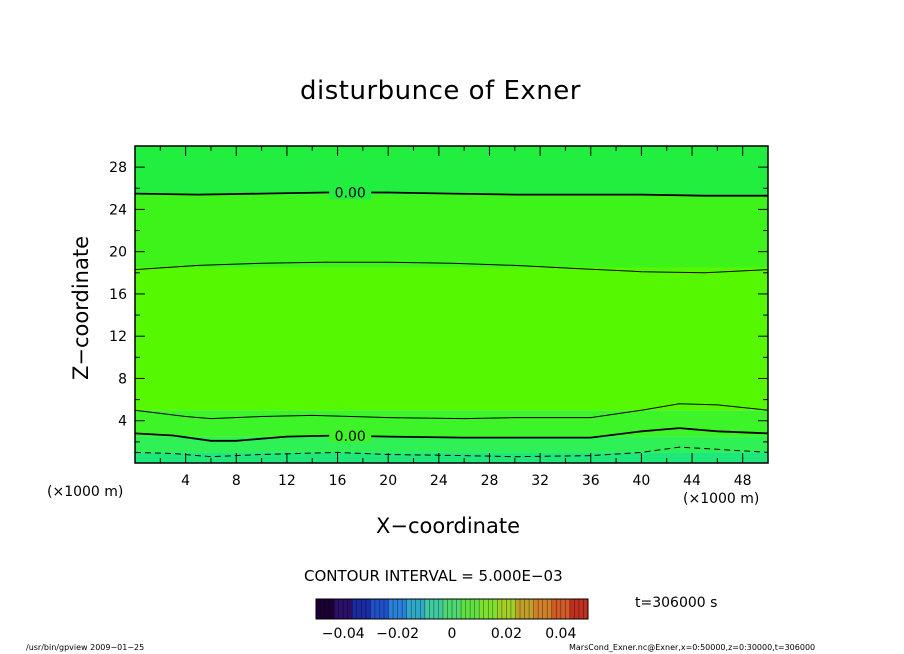 The width and height of the screenshot is (904, 654). I want to click on x-tick-label: 16, so click(338, 481).